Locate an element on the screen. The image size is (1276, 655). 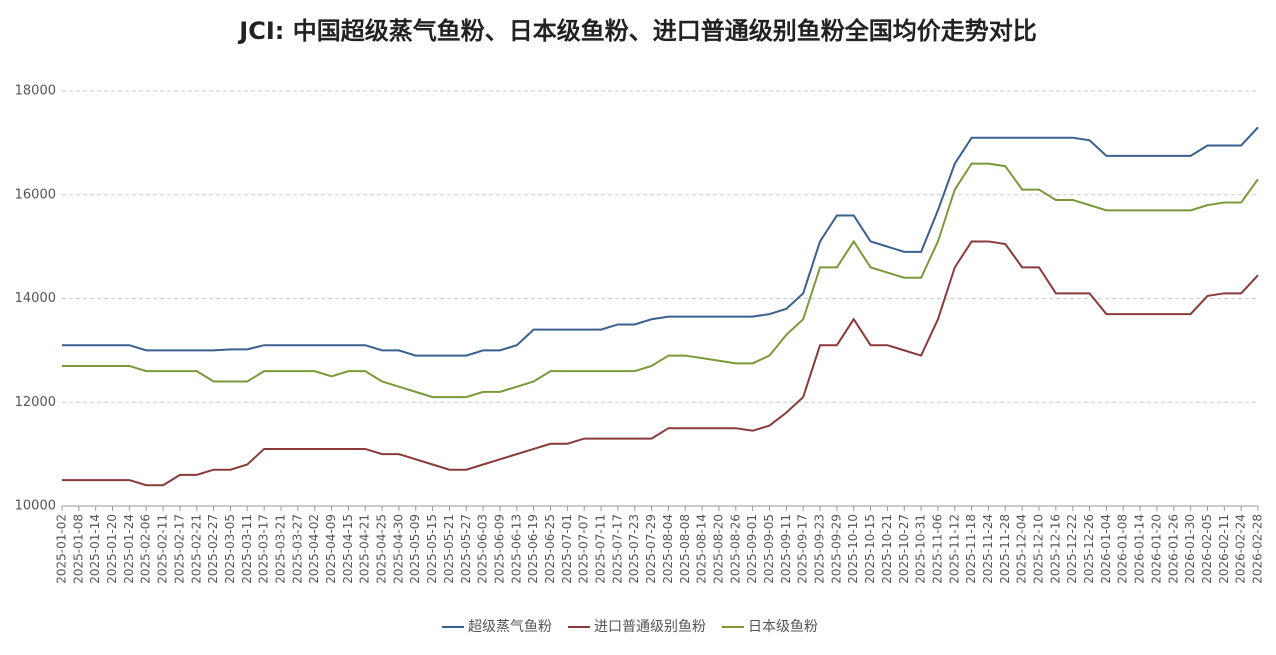
legend-label: 日本级鱼粉 is located at coordinates (783, 626).